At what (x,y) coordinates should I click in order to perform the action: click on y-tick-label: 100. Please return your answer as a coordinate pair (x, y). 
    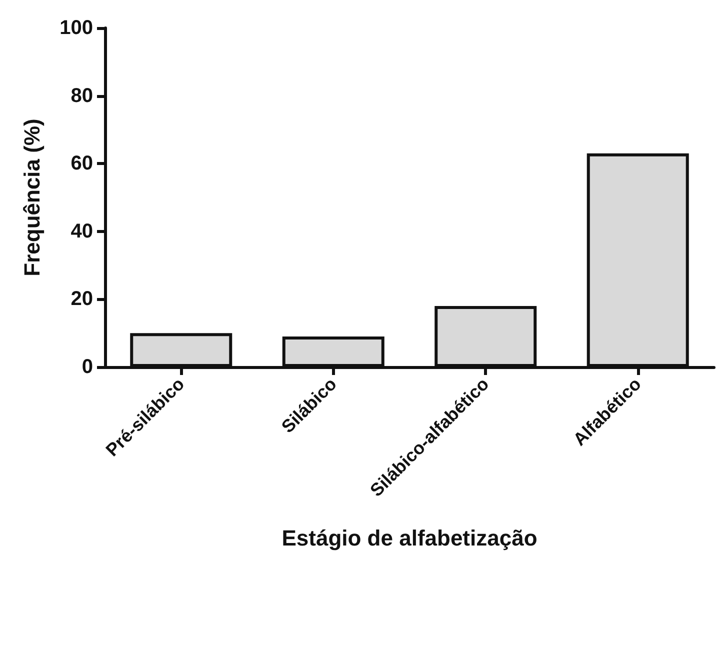
    Looking at the image, I should click on (76, 28).